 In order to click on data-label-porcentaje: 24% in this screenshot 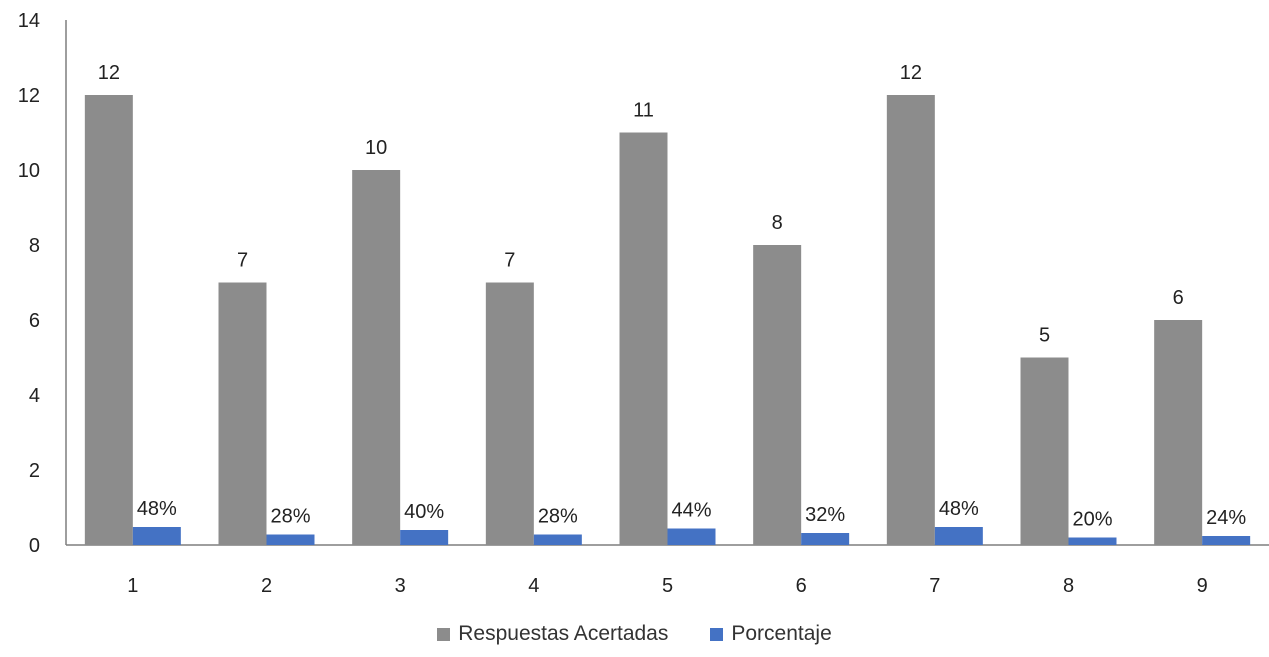, I will do `click(1226, 518)`.